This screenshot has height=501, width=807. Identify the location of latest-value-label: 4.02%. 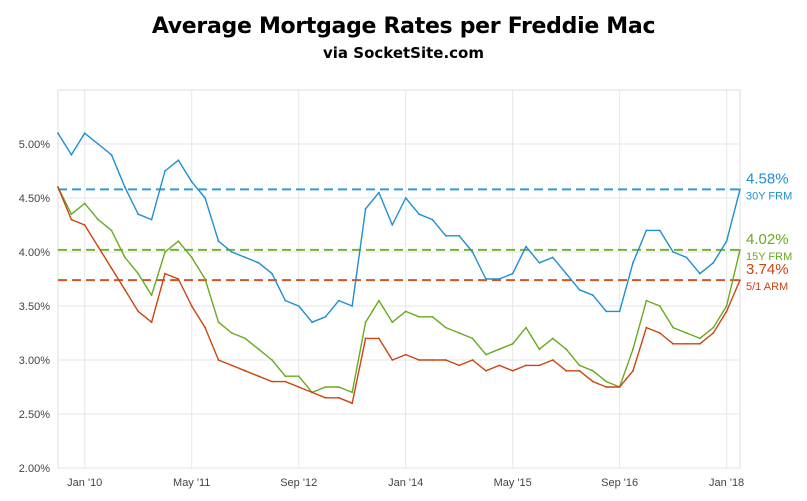
(767, 239).